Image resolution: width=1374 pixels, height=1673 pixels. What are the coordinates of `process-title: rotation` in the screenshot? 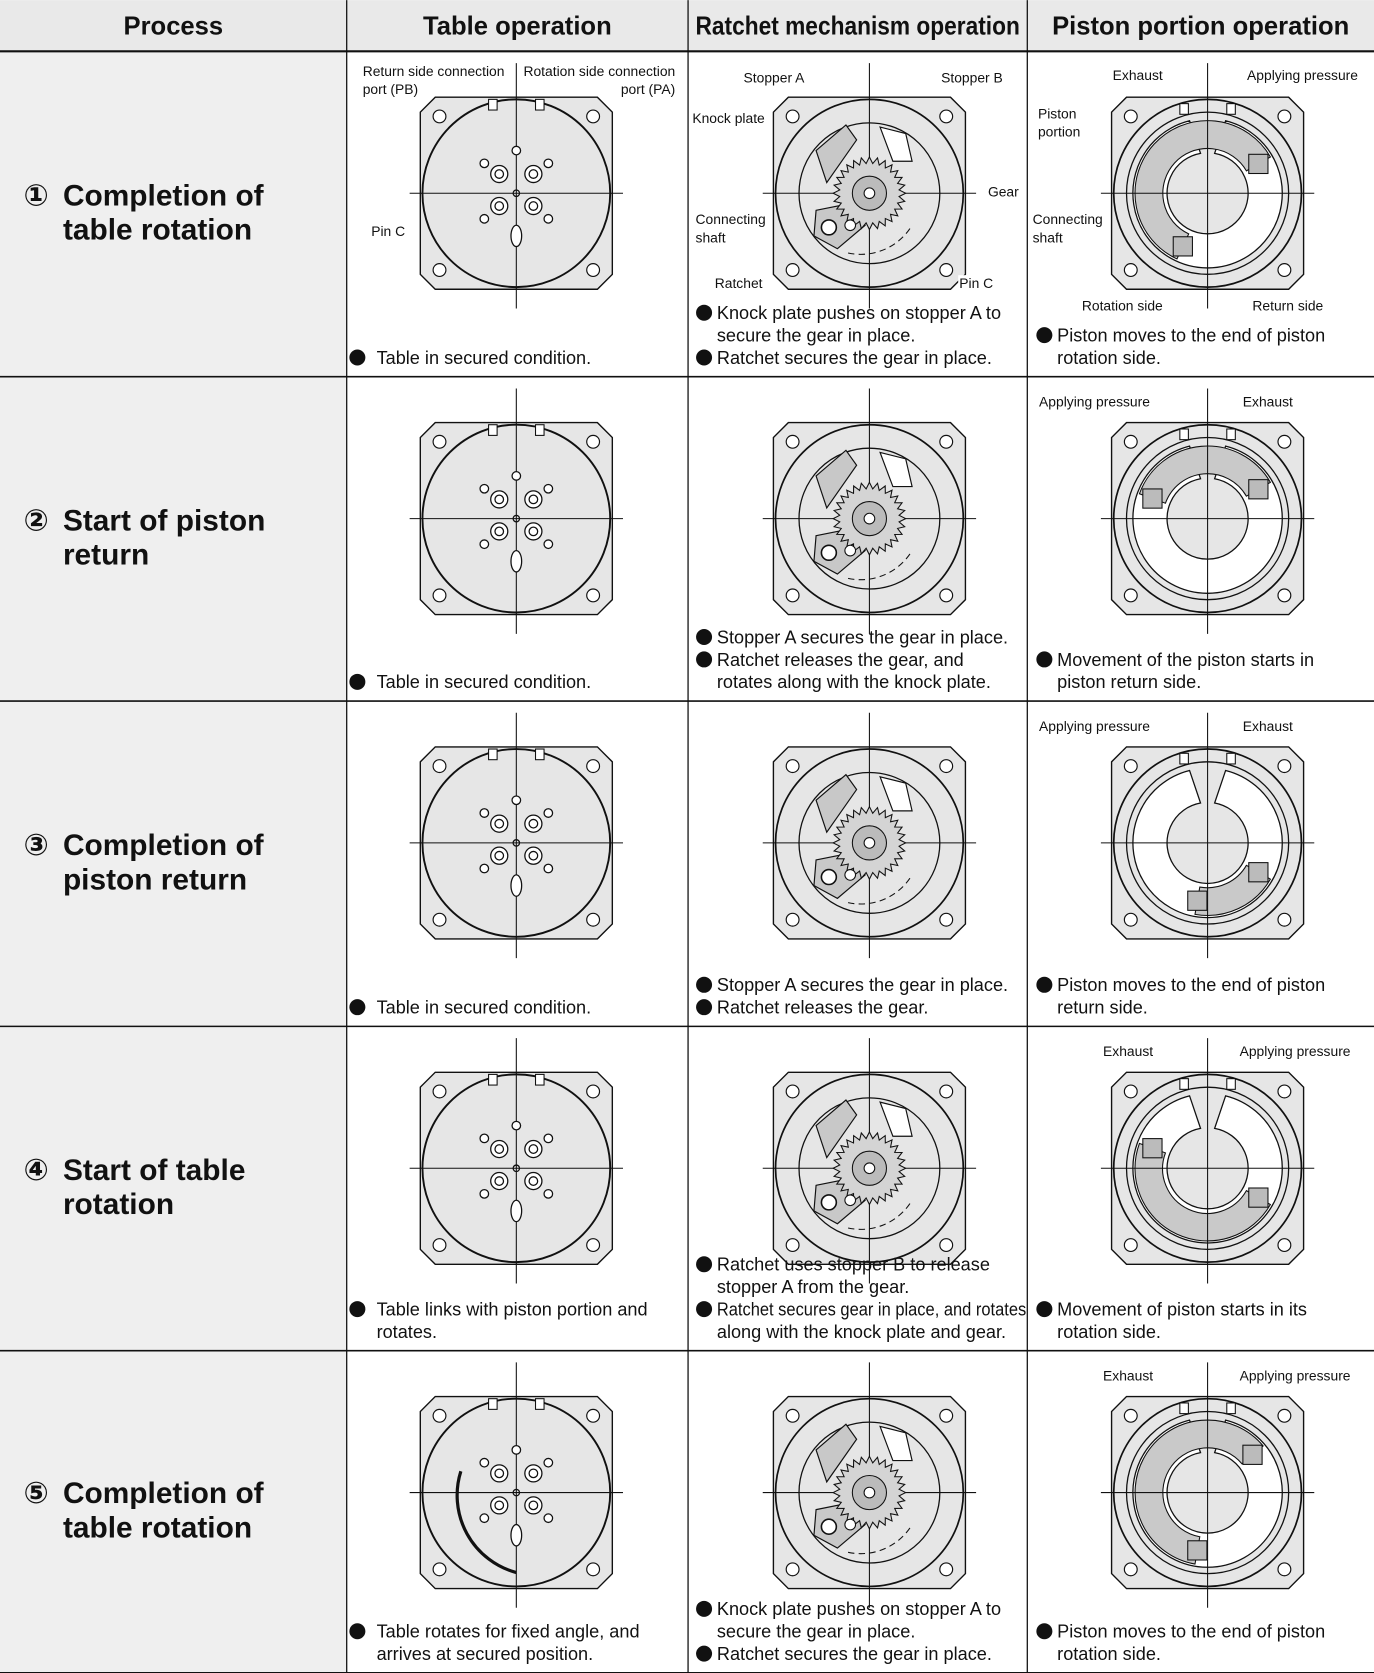 It's located at (118, 1204).